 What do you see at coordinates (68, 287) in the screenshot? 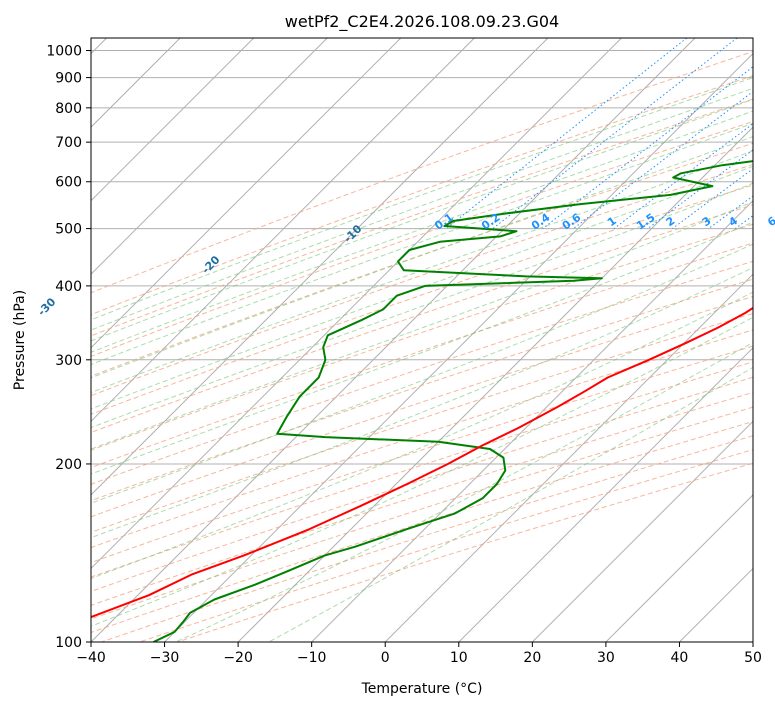
I see `y-tick-label: 400` at bounding box center [68, 287].